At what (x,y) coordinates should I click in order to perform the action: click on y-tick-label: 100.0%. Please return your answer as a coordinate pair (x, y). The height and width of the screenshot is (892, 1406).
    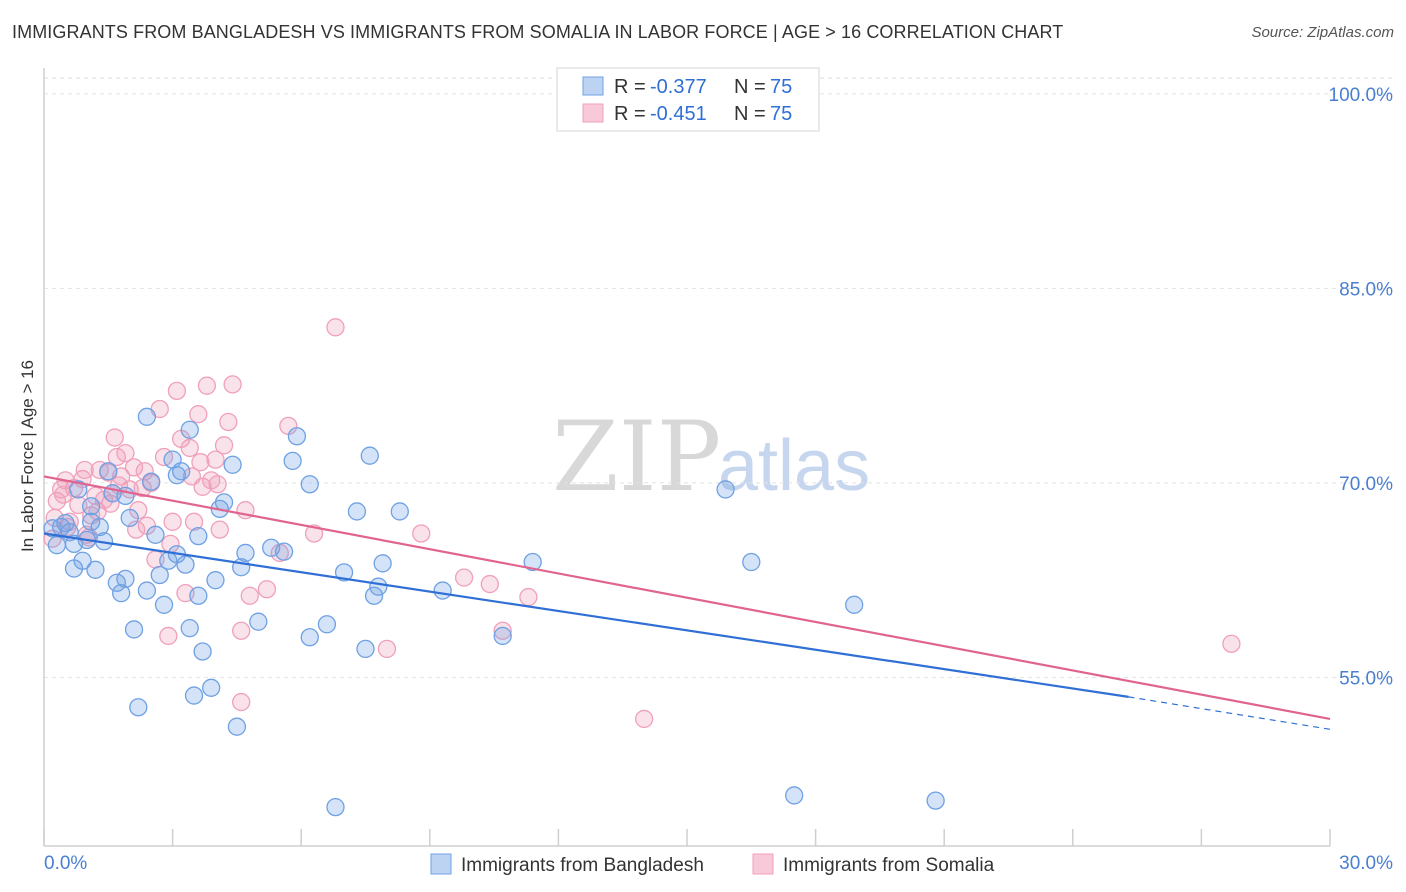
    Looking at the image, I should click on (1361, 95).